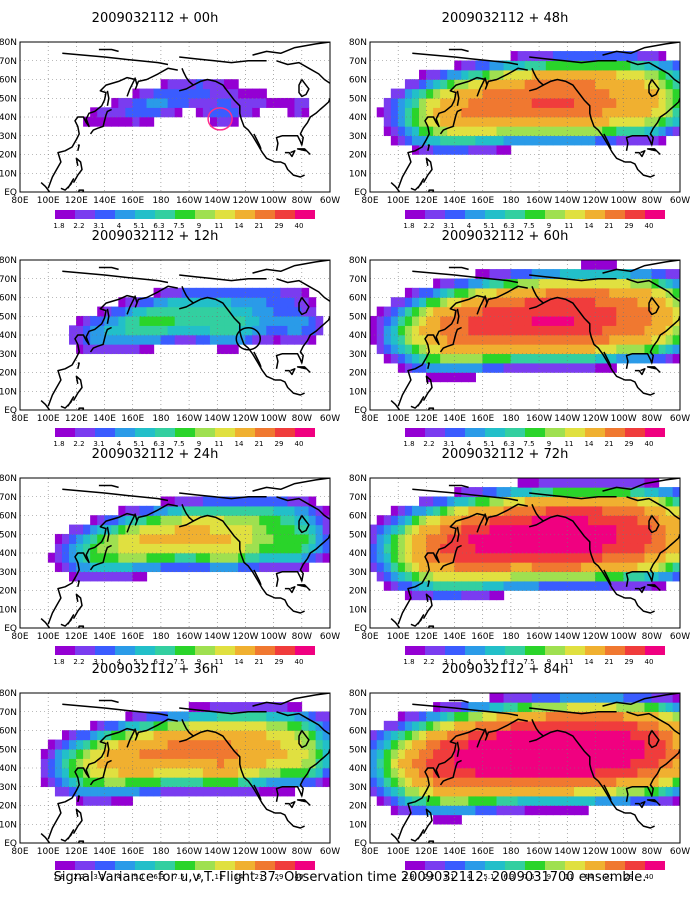  What do you see at coordinates (549, 877) in the screenshot?
I see `legend-label: 9` at bounding box center [549, 877].